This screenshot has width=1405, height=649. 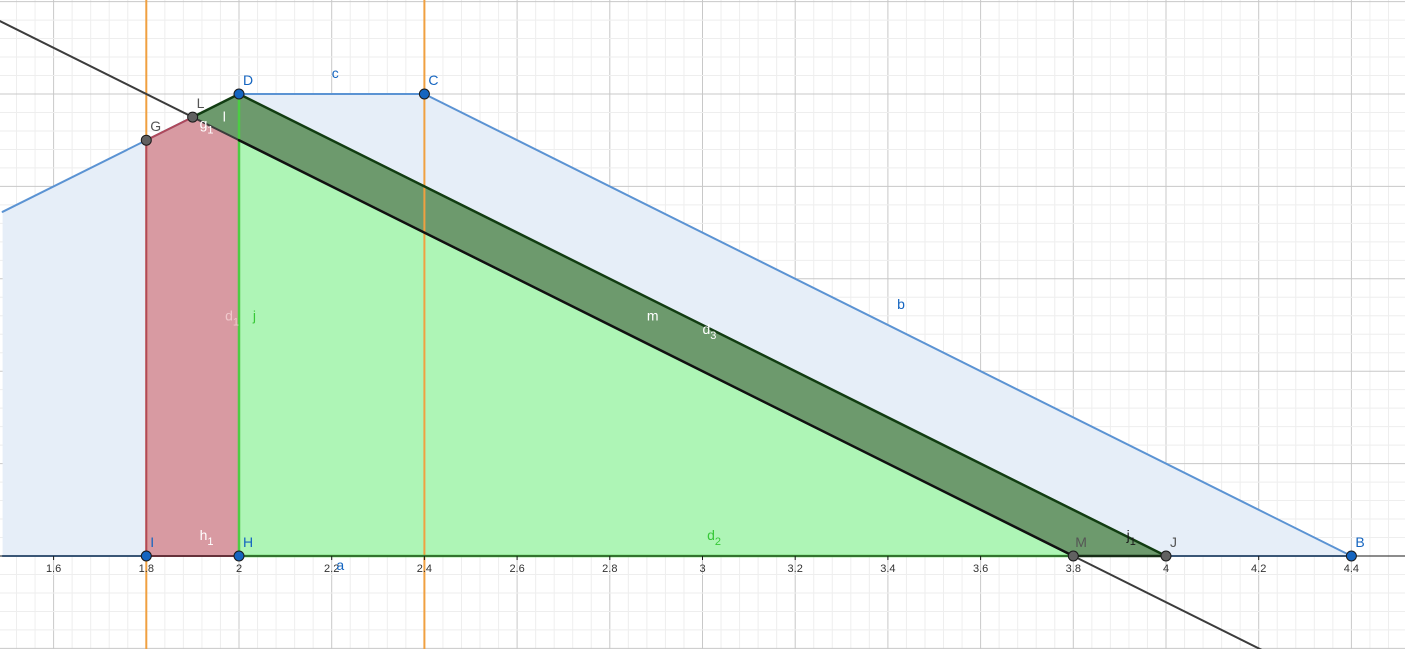 I want to click on object-label-l: l, so click(x=224, y=117).